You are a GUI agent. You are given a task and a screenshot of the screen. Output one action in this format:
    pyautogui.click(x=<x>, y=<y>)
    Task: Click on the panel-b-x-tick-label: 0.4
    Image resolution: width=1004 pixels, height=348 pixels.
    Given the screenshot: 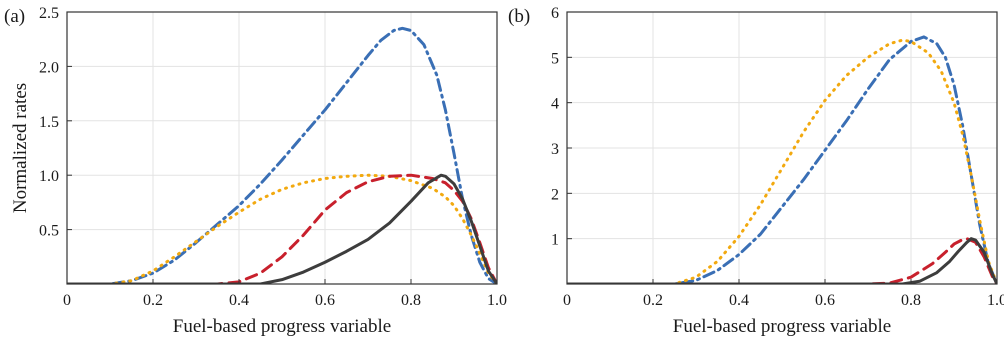 What is the action you would take?
    pyautogui.click(x=739, y=300)
    